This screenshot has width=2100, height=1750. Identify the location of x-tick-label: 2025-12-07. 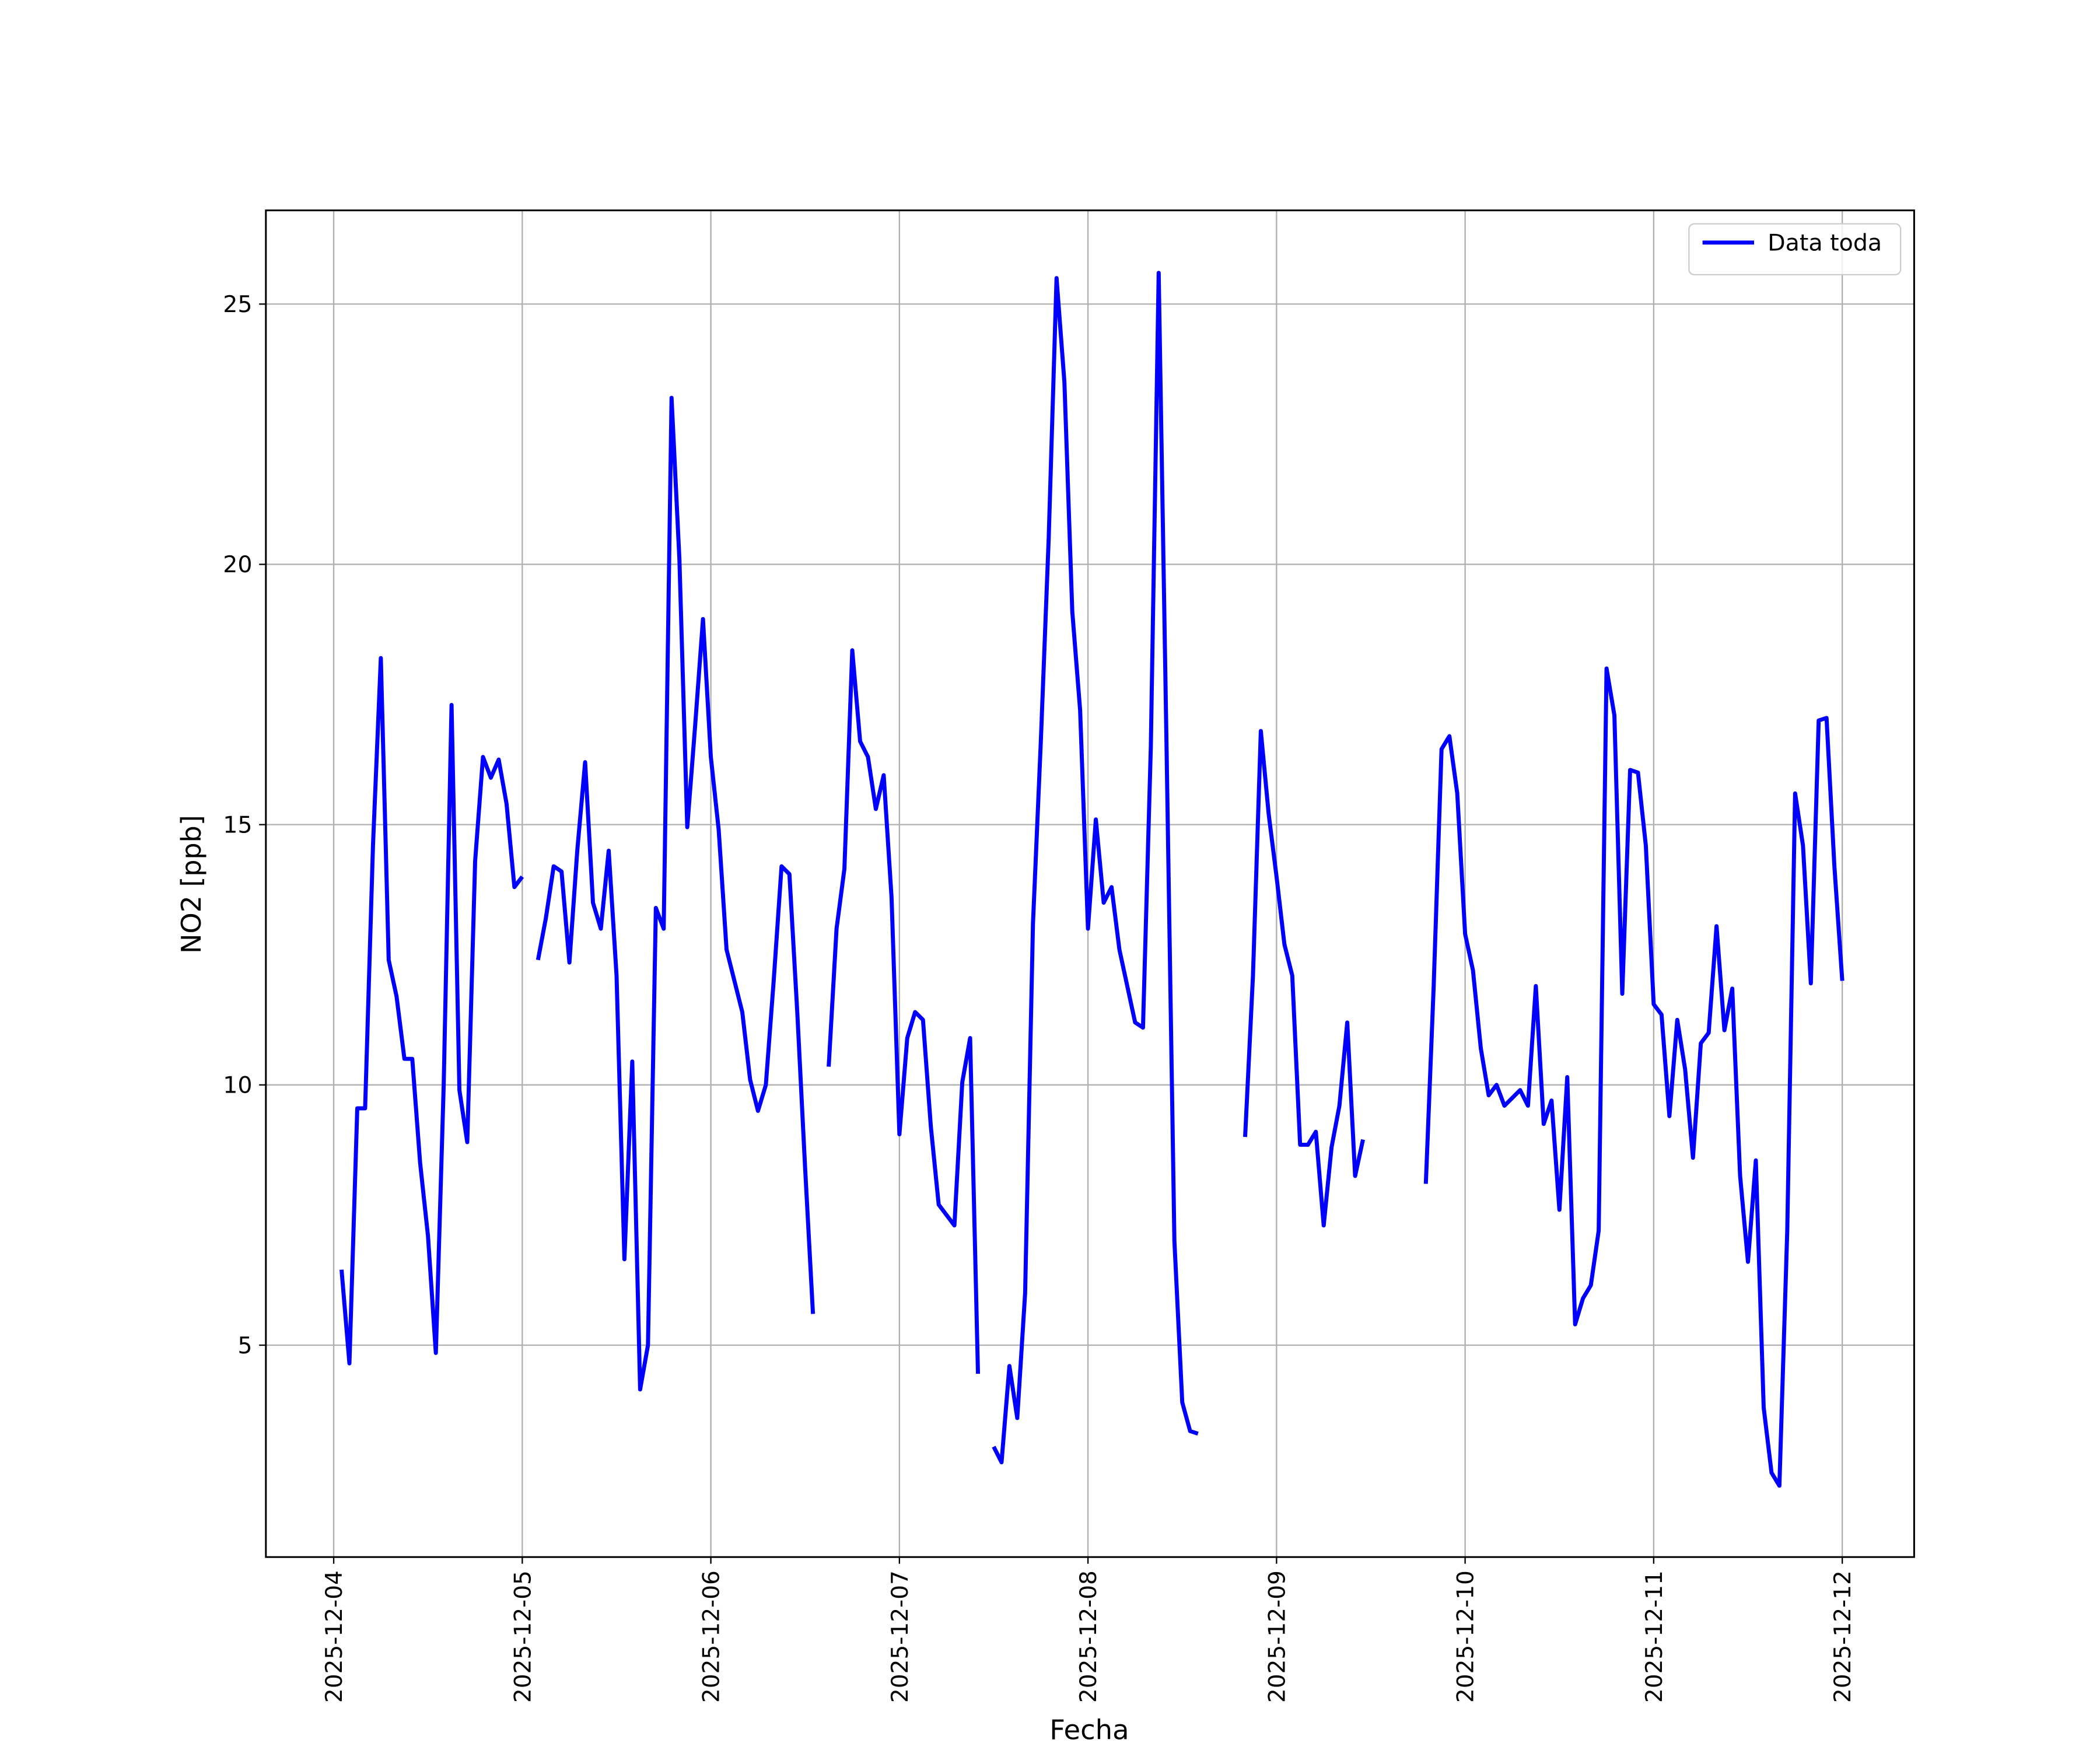
(900, 1636).